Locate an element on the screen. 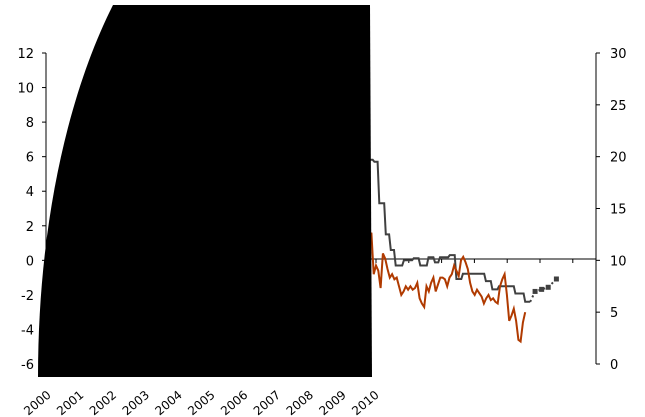 The width and height of the screenshot is (645, 417). left-tick-label: -2 is located at coordinates (27, 296).